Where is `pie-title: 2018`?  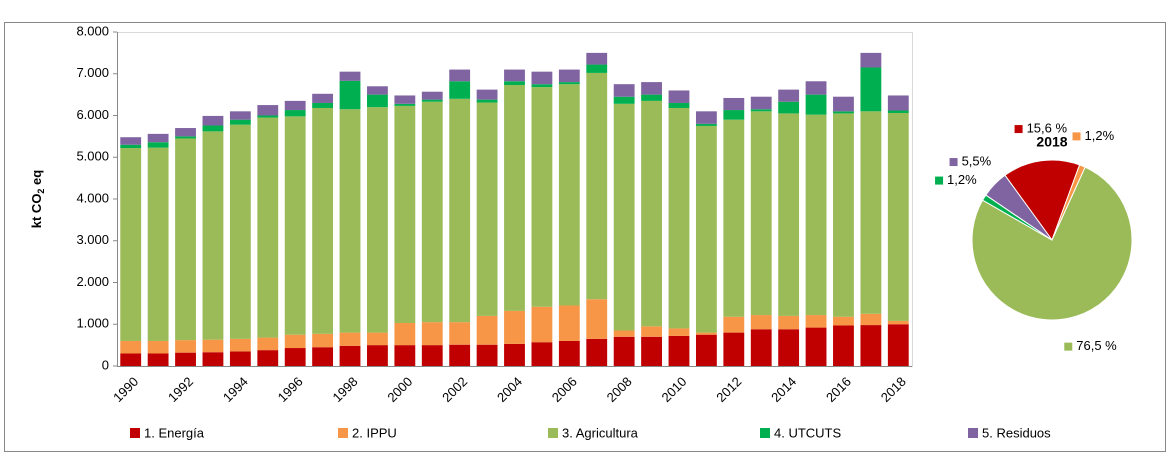
pie-title: 2018 is located at coordinates (1051, 142).